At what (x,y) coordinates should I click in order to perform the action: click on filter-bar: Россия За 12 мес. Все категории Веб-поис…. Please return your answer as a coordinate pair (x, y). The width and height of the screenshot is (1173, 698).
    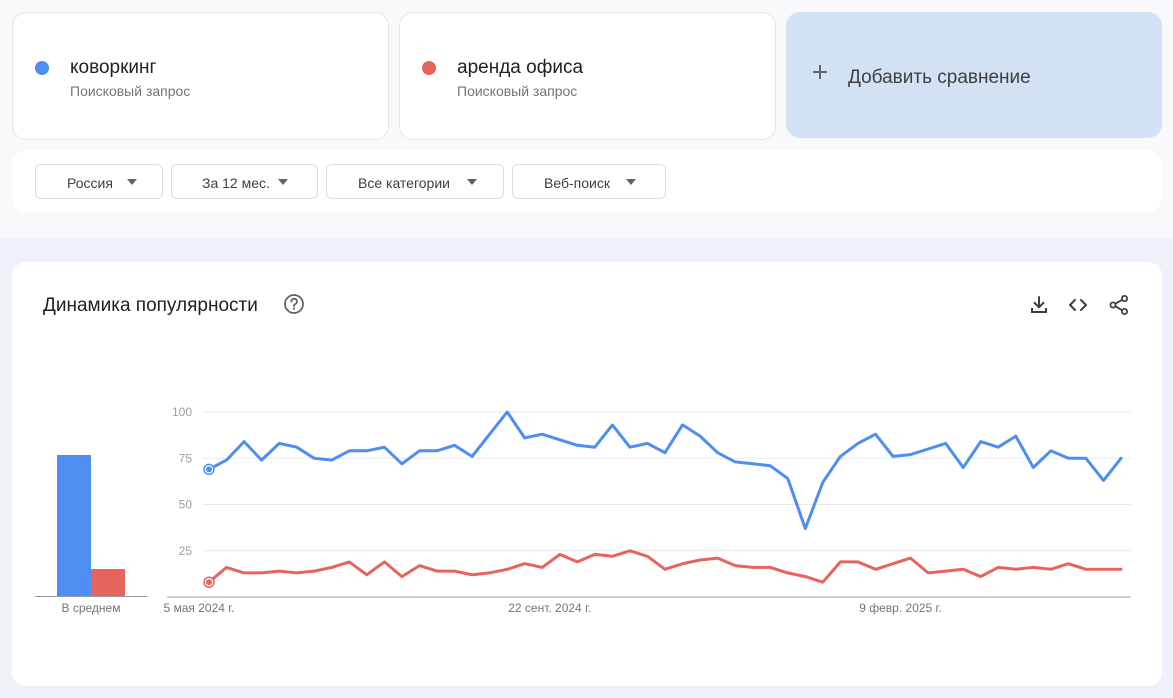
    Looking at the image, I should click on (587, 181).